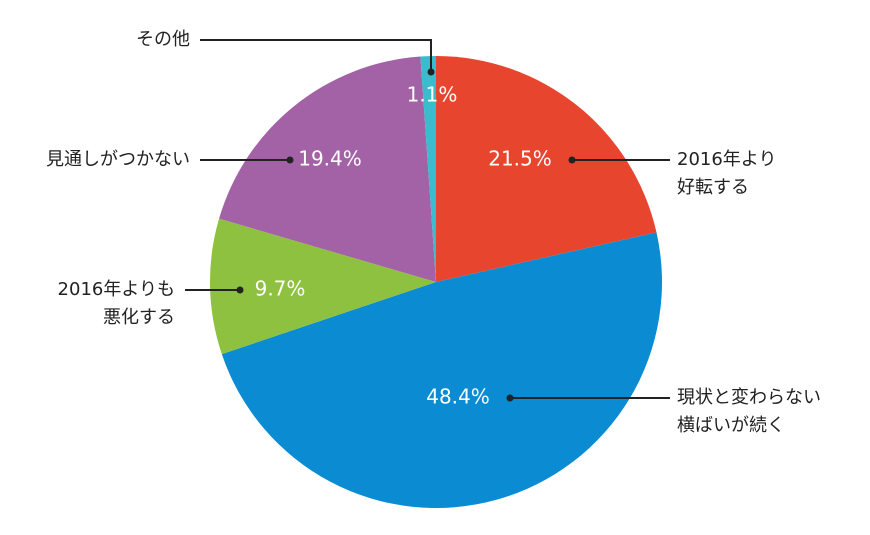  I want to click on category-label: その他, so click(163, 39).